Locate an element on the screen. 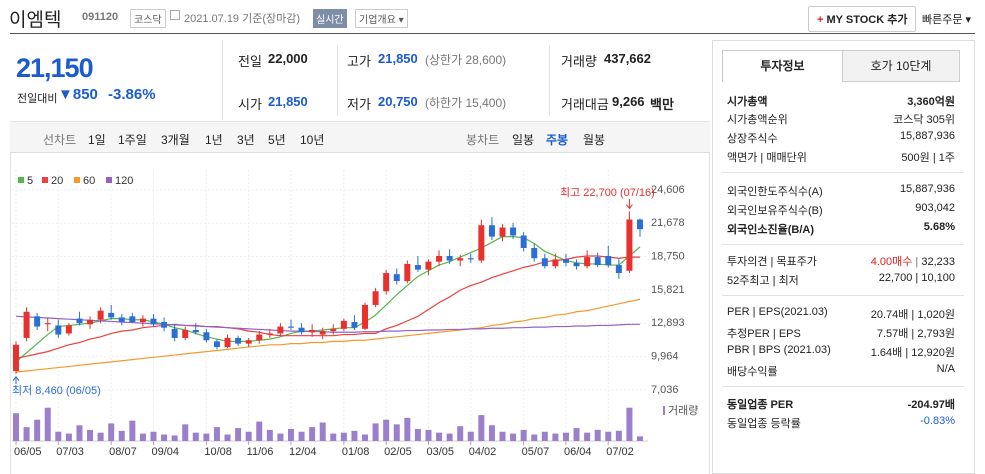 The width and height of the screenshot is (985, 474). info-value: -204.97배 is located at coordinates (931, 405).